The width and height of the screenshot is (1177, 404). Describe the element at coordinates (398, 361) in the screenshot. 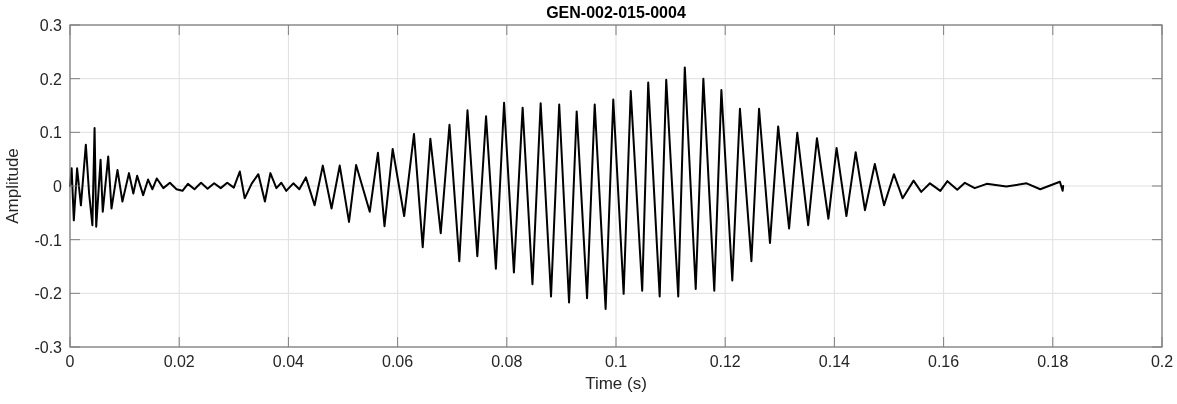

I see `x-tick-label: 0.06` at that location.